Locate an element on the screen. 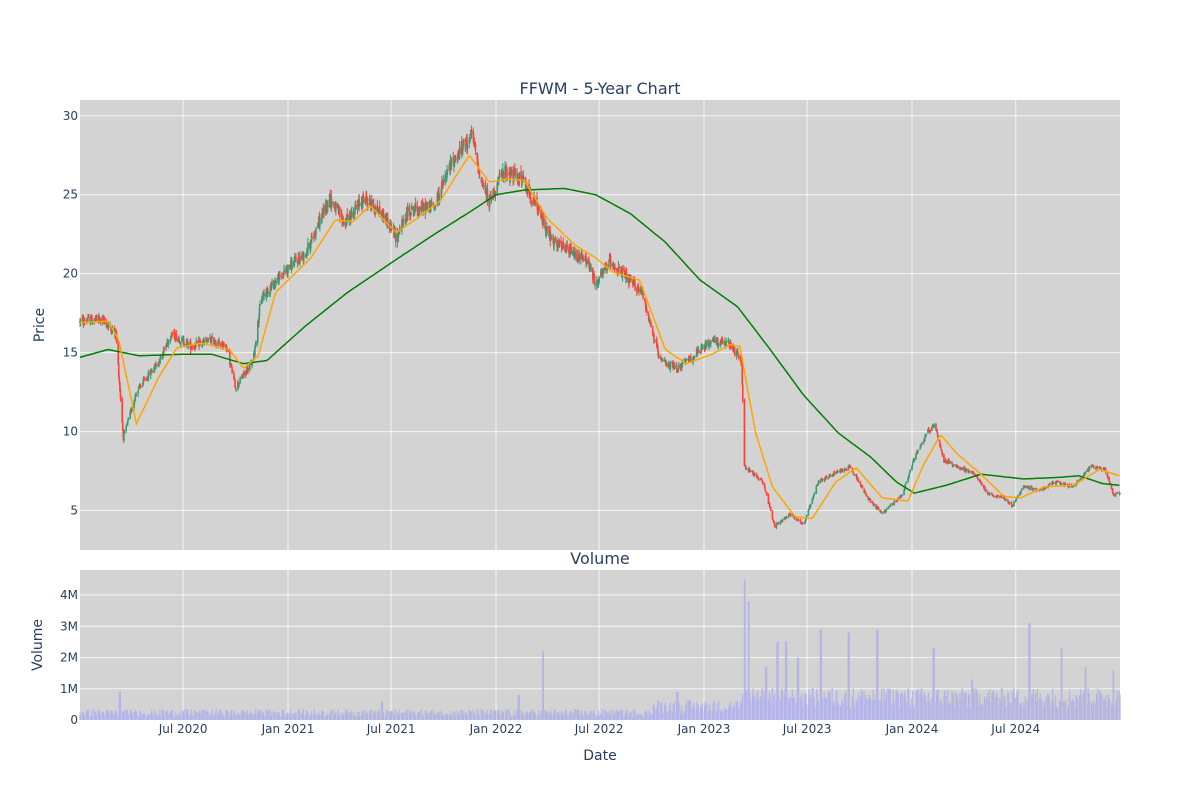 Image resolution: width=1200 pixels, height=800 pixels. x-tick-label: Jul 2020 is located at coordinates (183, 729).